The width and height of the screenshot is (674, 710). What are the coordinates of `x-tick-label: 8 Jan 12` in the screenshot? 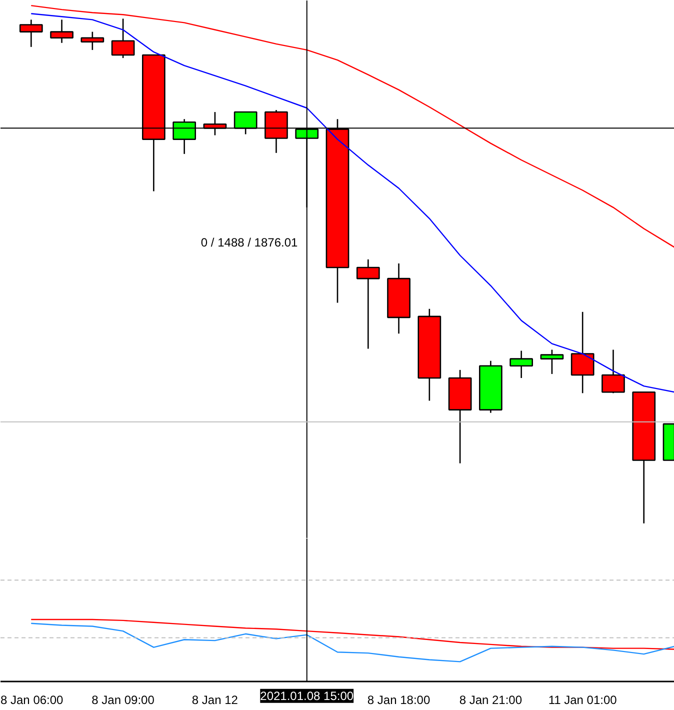 It's located at (215, 699).